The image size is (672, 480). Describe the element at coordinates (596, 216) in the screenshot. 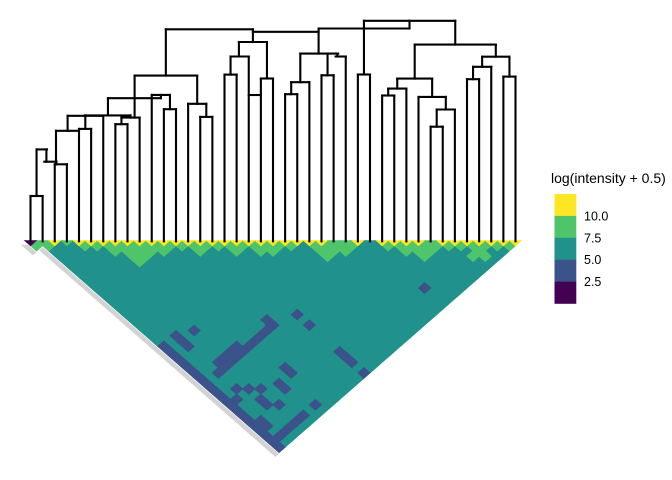

I see `legend-tick-label-0: 10.0` at that location.